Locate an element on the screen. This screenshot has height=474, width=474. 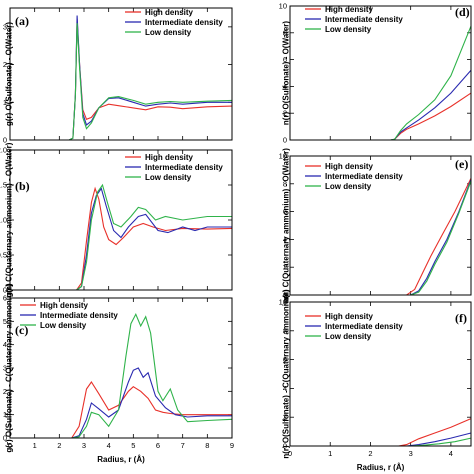
x-tick-label: 5 is located at coordinates (133, 445).